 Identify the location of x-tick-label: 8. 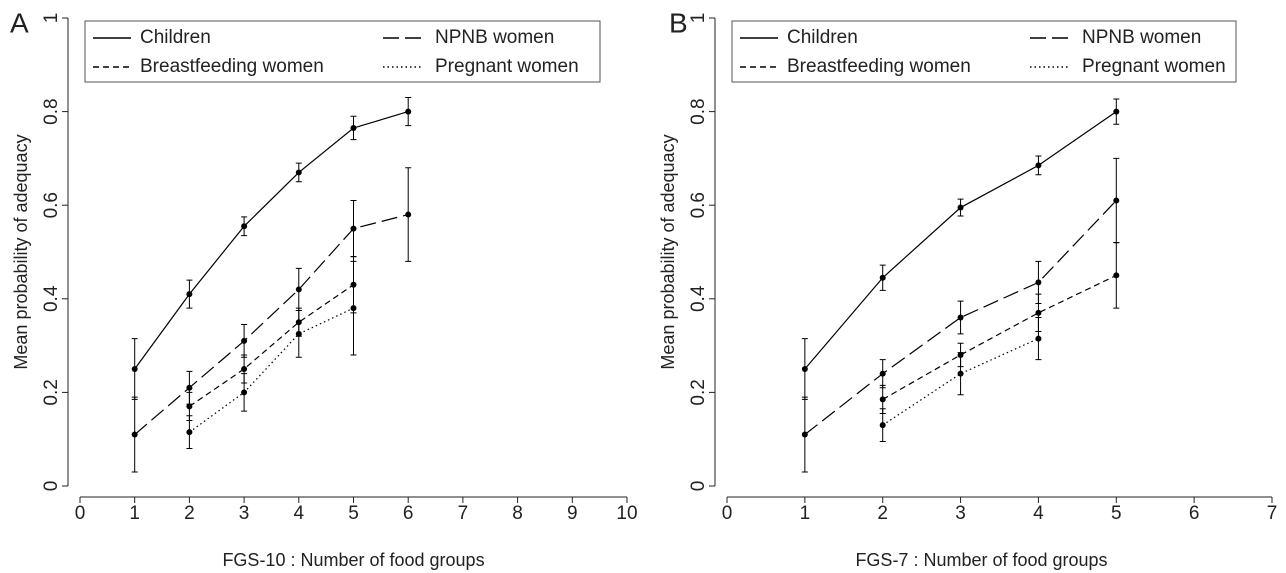
(517, 513).